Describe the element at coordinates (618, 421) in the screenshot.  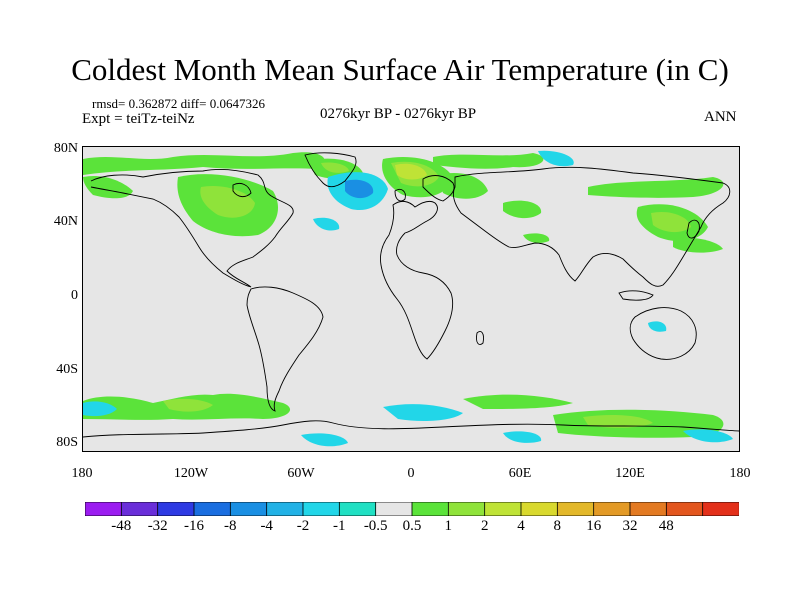
I see `contour-southern-ocean-east-core` at that location.